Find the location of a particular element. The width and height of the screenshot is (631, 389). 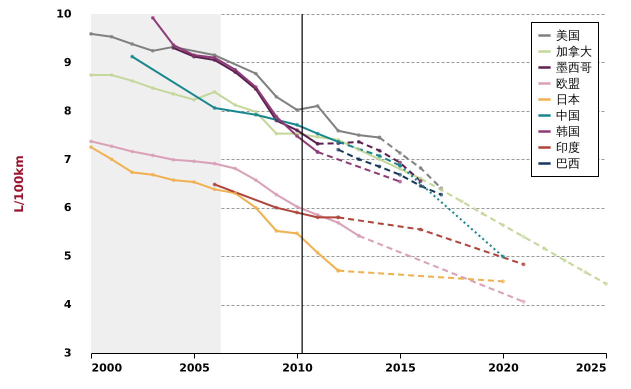

x-tick-label: 2015 is located at coordinates (400, 368).